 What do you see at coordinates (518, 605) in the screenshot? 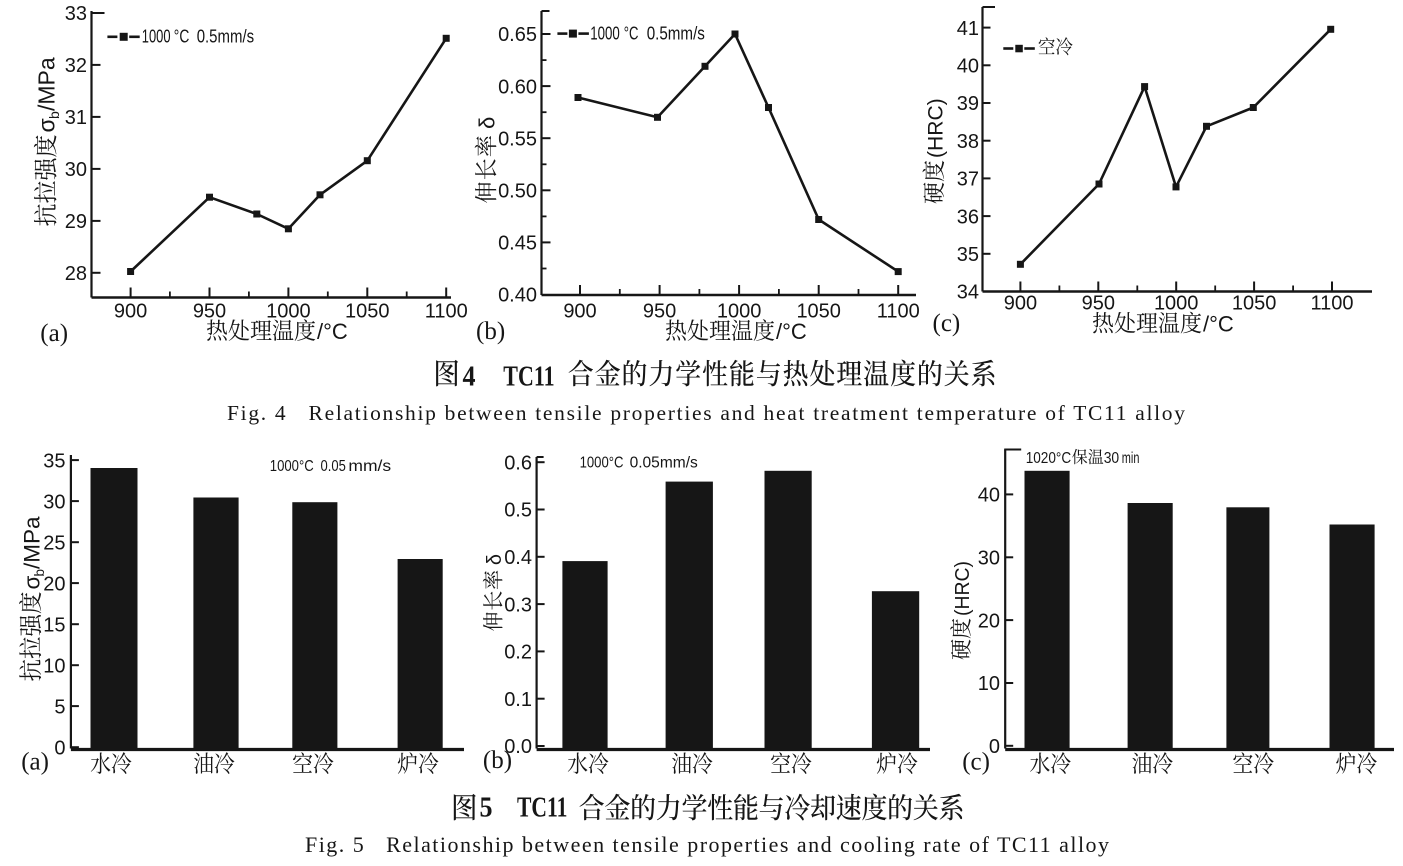
I see `svg-text: 0.3` at bounding box center [518, 605].